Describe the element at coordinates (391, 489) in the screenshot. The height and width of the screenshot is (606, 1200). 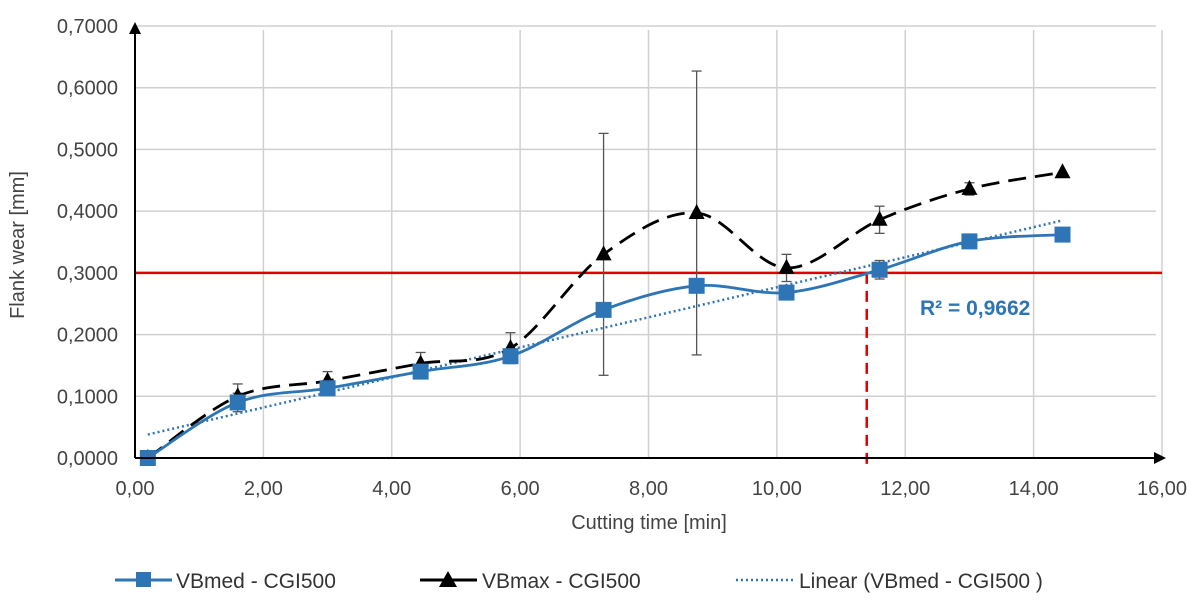
I see `x-tick-label: 4,00` at that location.